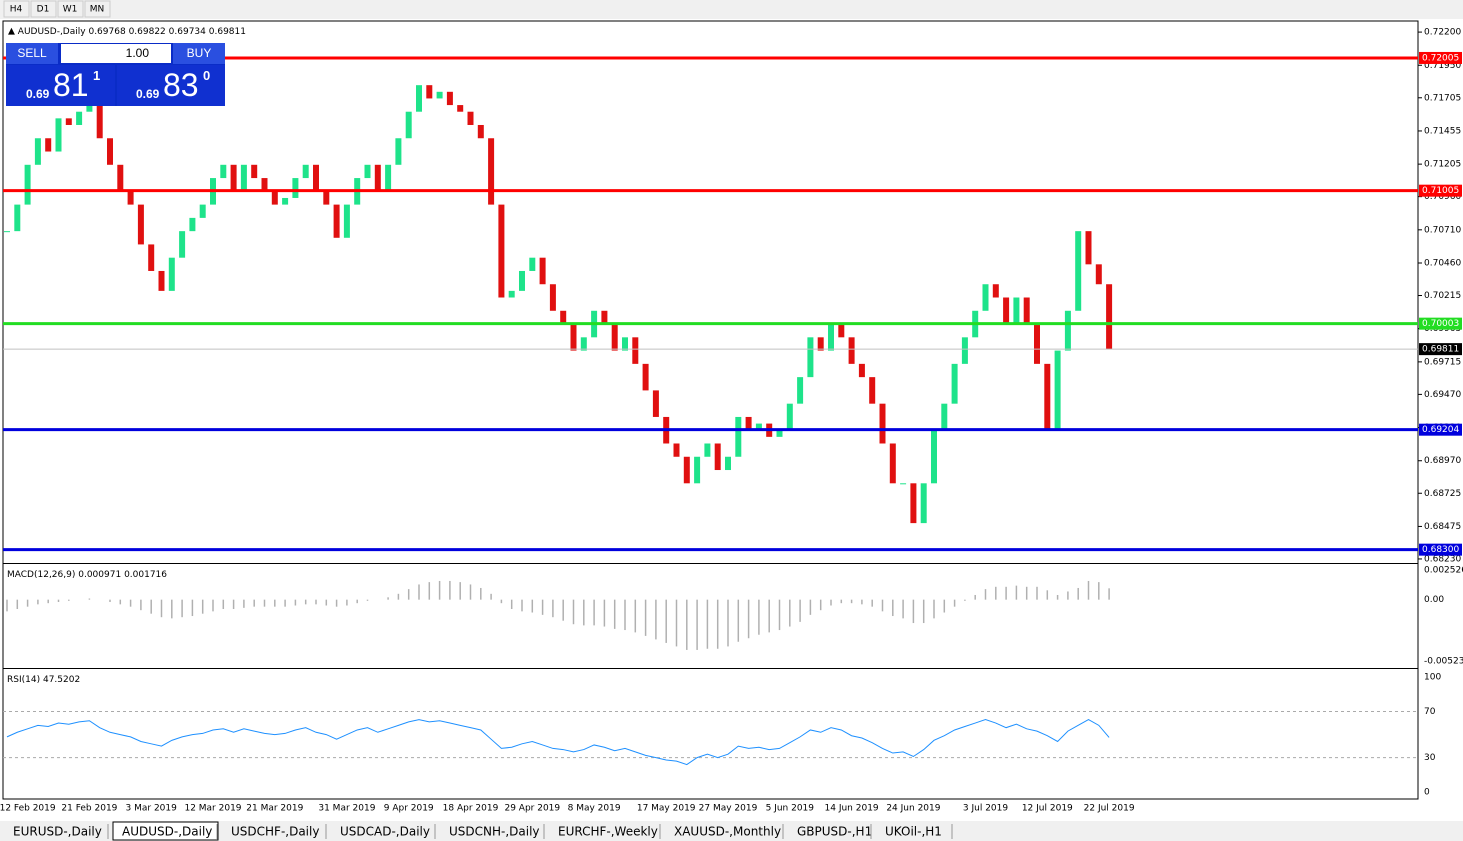  What do you see at coordinates (1430, 758) in the screenshot?
I see `y-tick-label: 30` at bounding box center [1430, 758].